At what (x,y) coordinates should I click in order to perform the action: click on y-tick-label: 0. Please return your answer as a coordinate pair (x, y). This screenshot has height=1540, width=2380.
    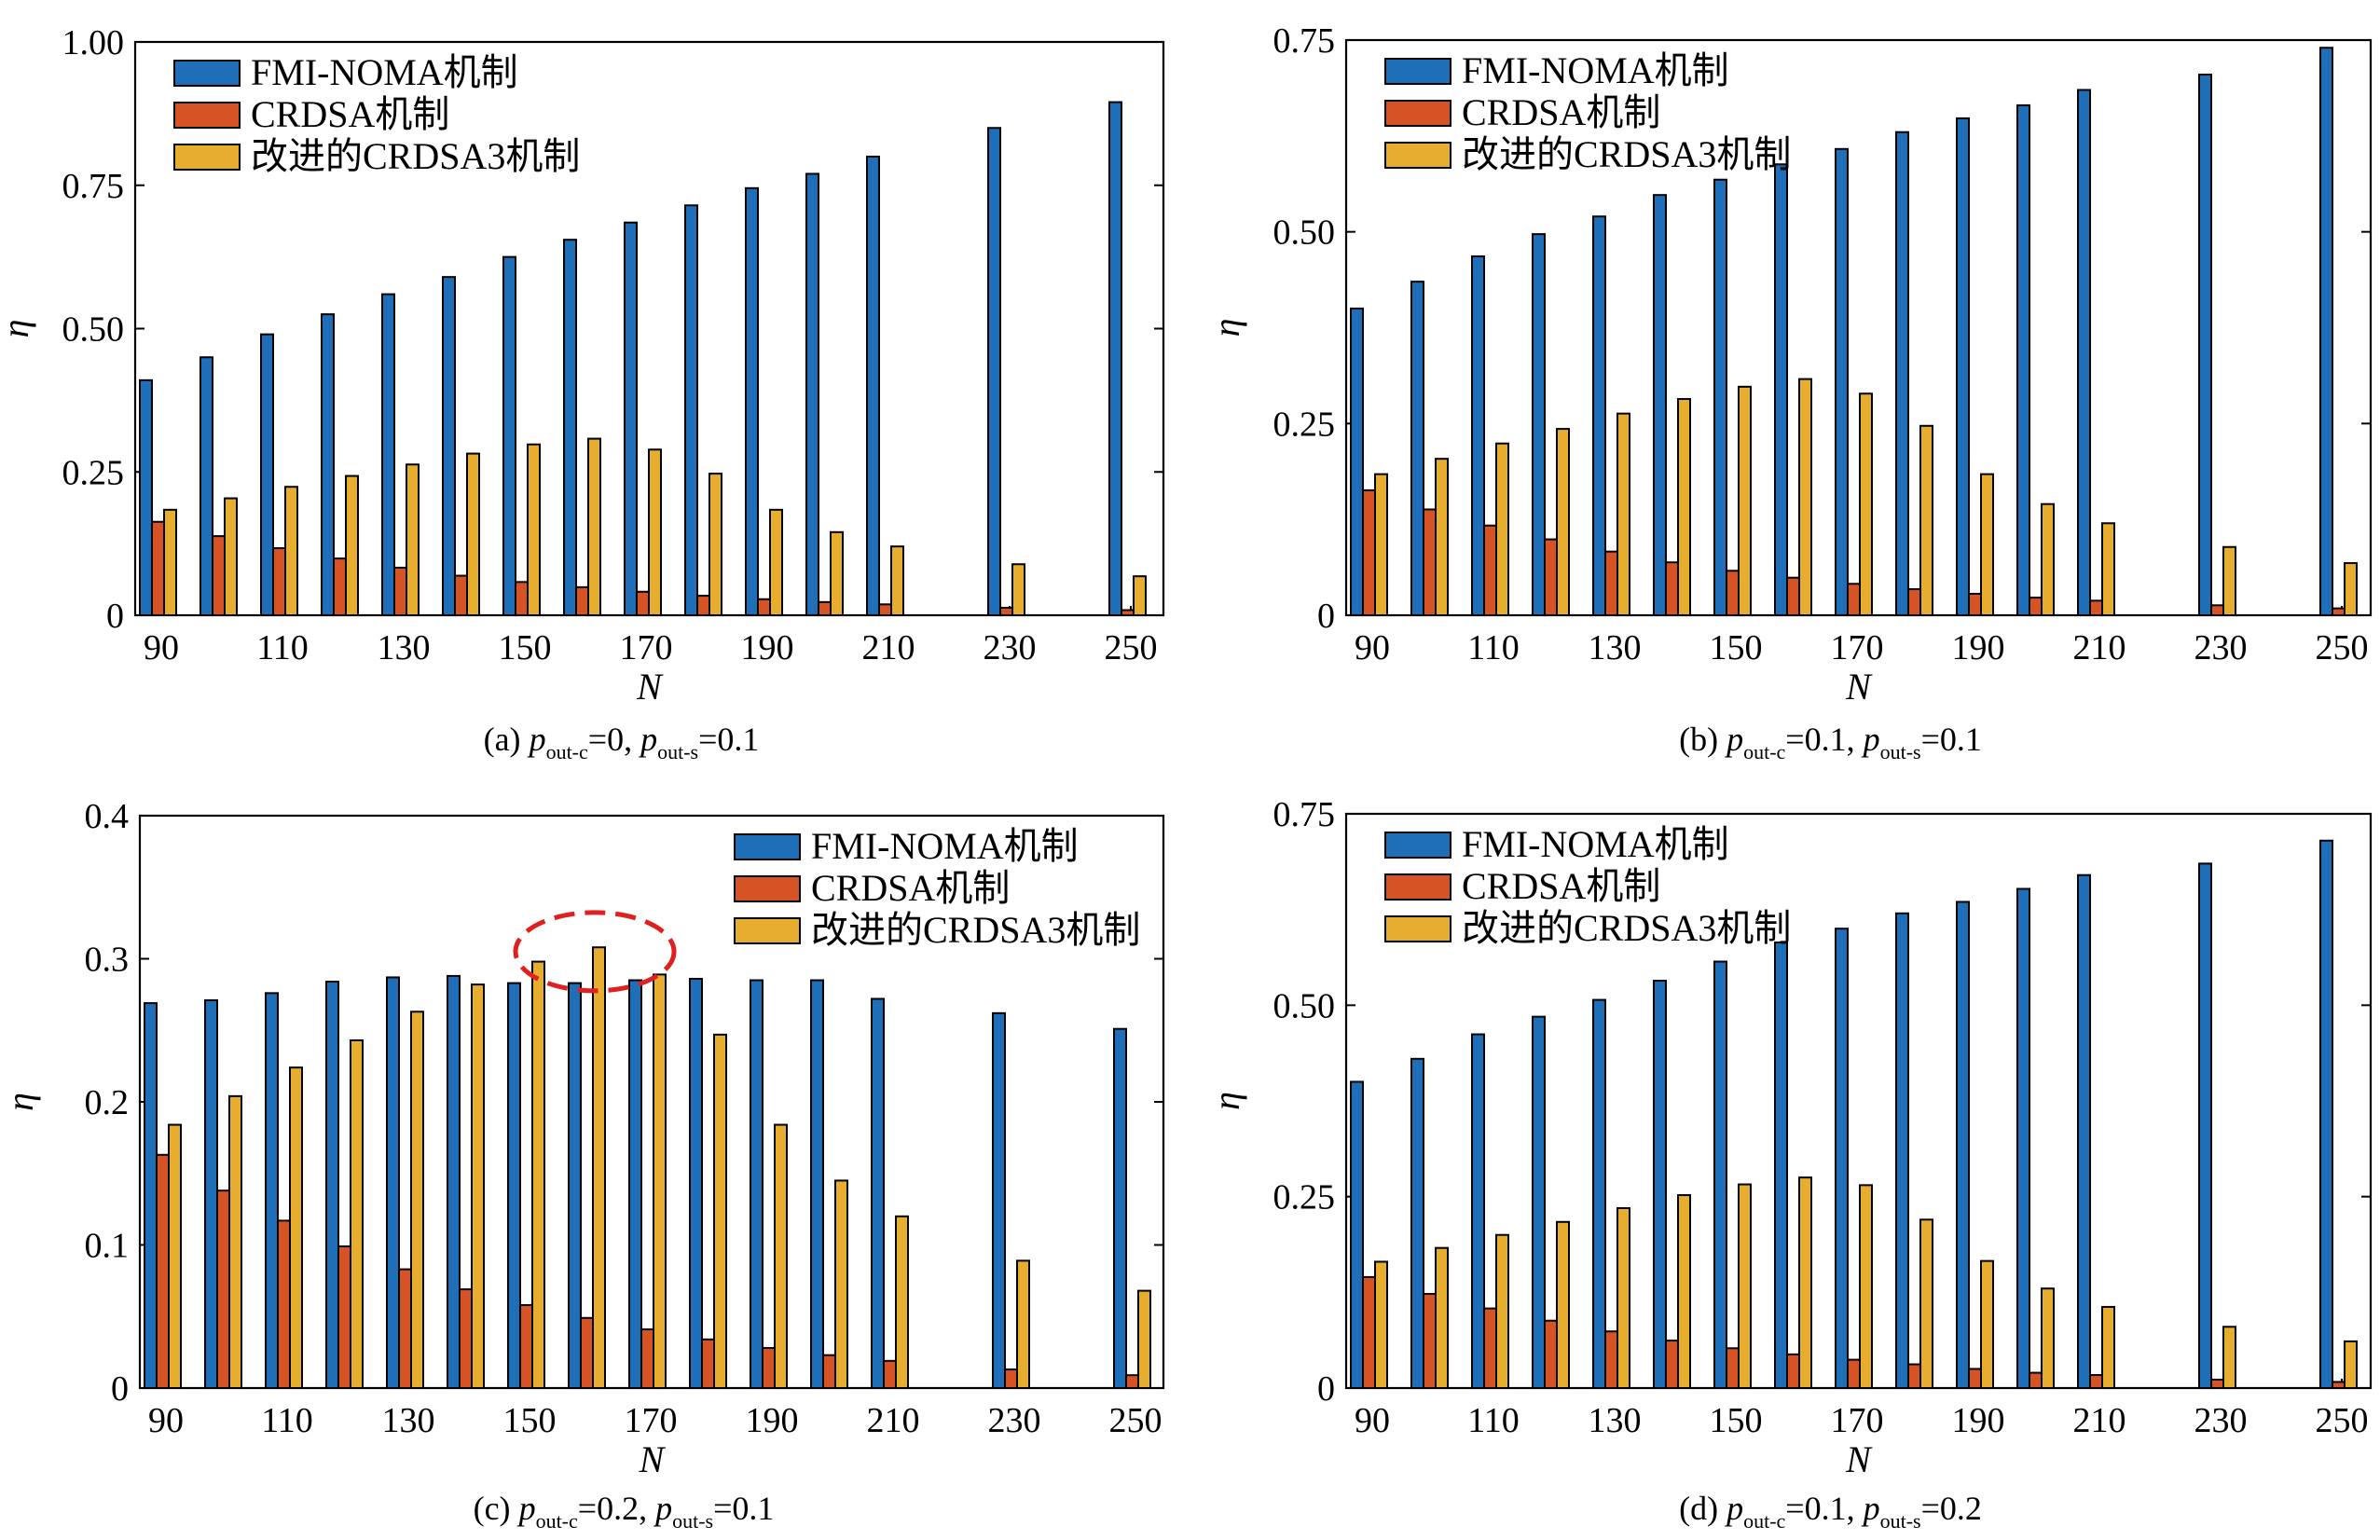
    Looking at the image, I should click on (1326, 616).